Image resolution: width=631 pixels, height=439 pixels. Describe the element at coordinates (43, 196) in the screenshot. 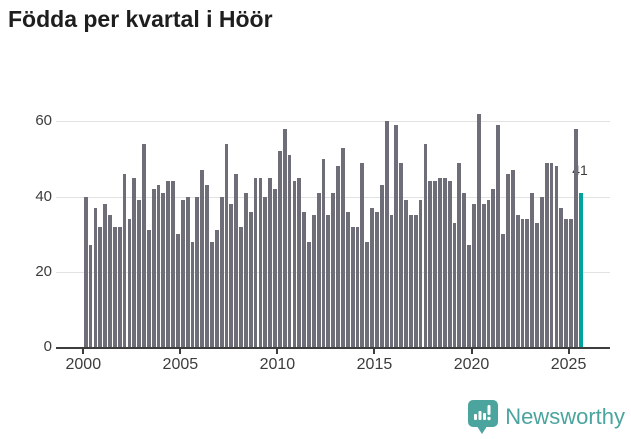

I see `y-axis-label-40: 40` at that location.